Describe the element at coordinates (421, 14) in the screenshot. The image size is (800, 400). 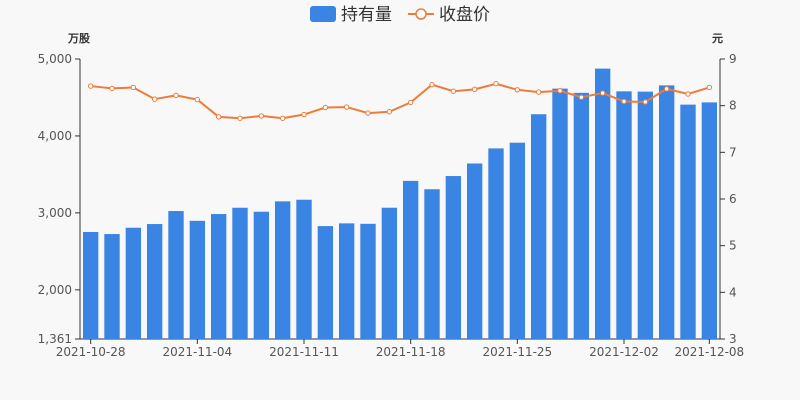
I see `legend-close-marker` at that location.